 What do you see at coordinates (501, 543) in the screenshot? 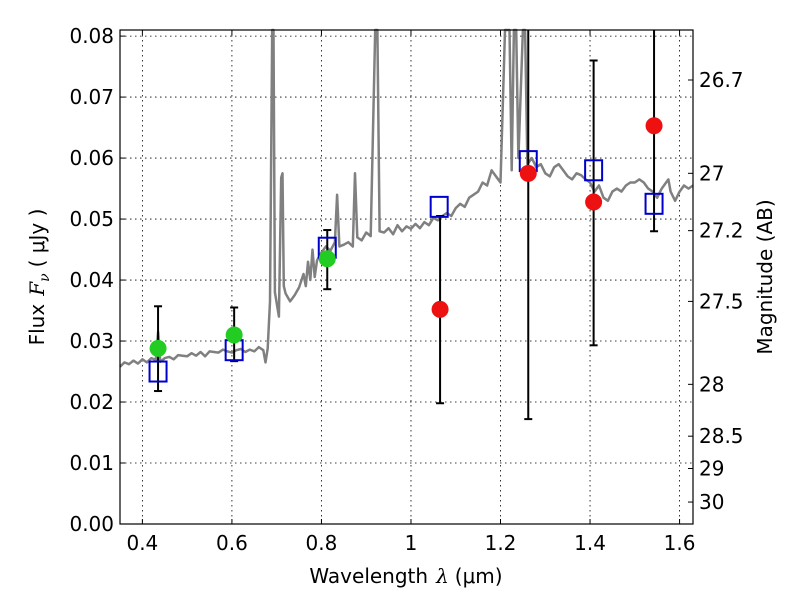
I see `x-tick-label: 1.2` at bounding box center [501, 543].